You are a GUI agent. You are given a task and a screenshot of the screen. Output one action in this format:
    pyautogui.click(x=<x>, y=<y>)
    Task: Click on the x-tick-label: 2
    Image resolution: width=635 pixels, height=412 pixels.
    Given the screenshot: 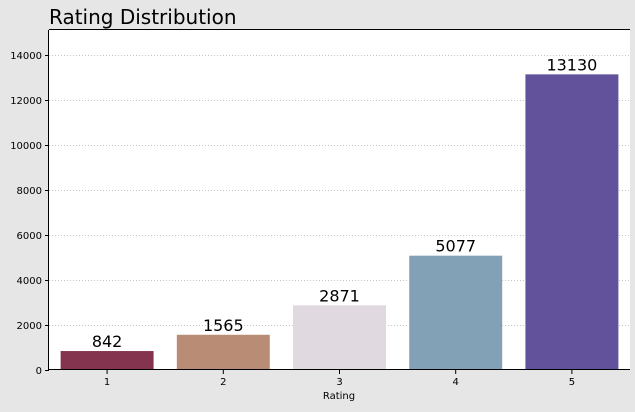 What is the action you would take?
    pyautogui.click(x=223, y=382)
    